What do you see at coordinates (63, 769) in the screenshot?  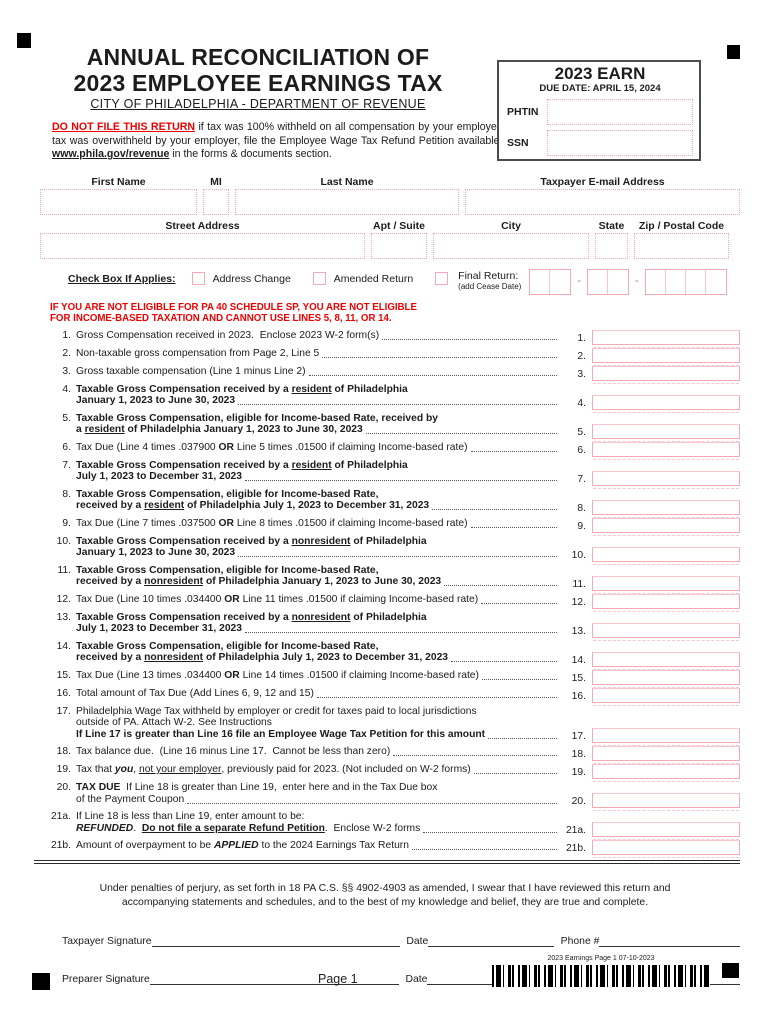 I see `line-number: 19.` at bounding box center [63, 769].